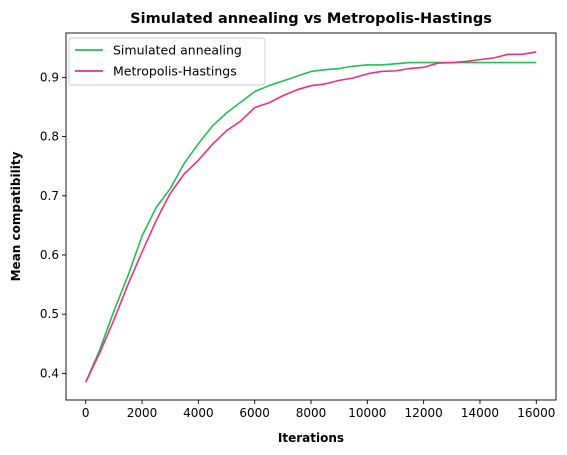  Describe the element at coordinates (53, 225) in the screenshot. I see `y-axis: 0.4 0.5 0.6 0.7 0.8 0.9` at that location.